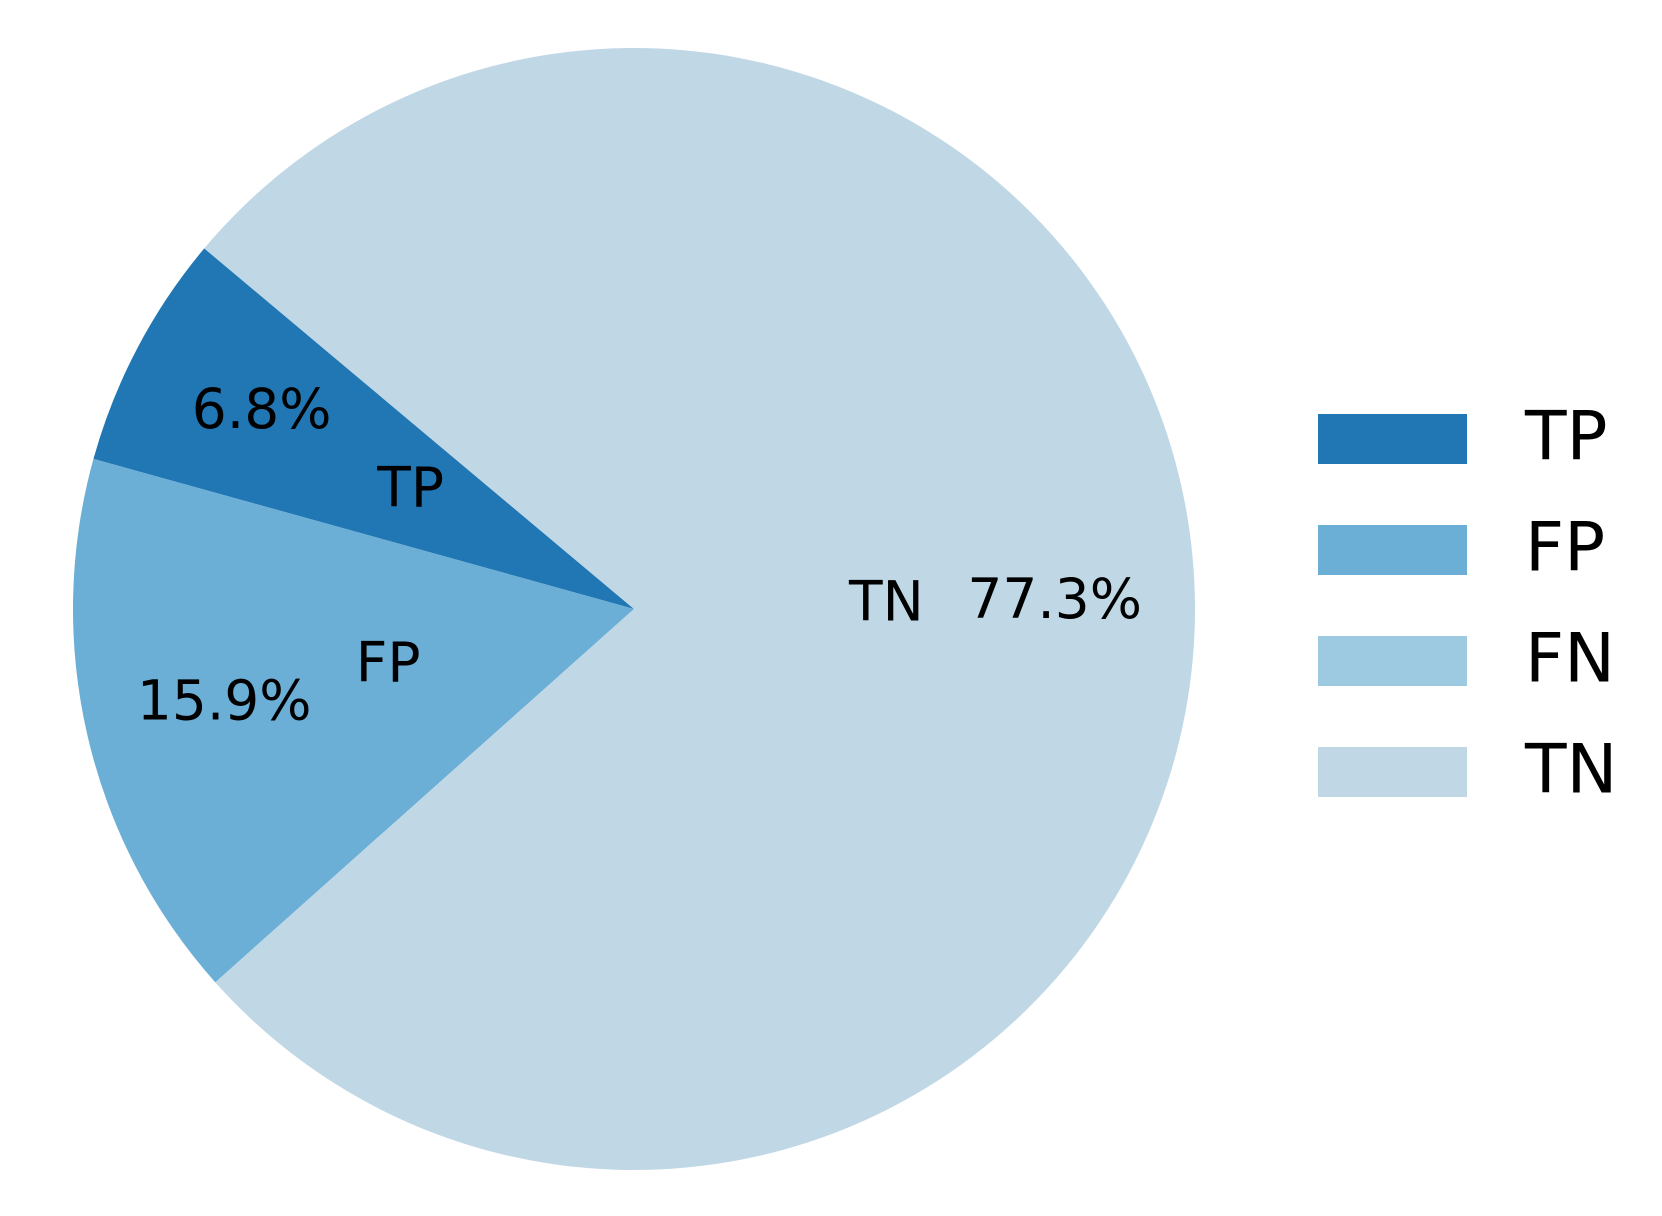 Image resolution: width=1662 pixels, height=1216 pixels. I want to click on slice-label: FP, so click(388, 662).